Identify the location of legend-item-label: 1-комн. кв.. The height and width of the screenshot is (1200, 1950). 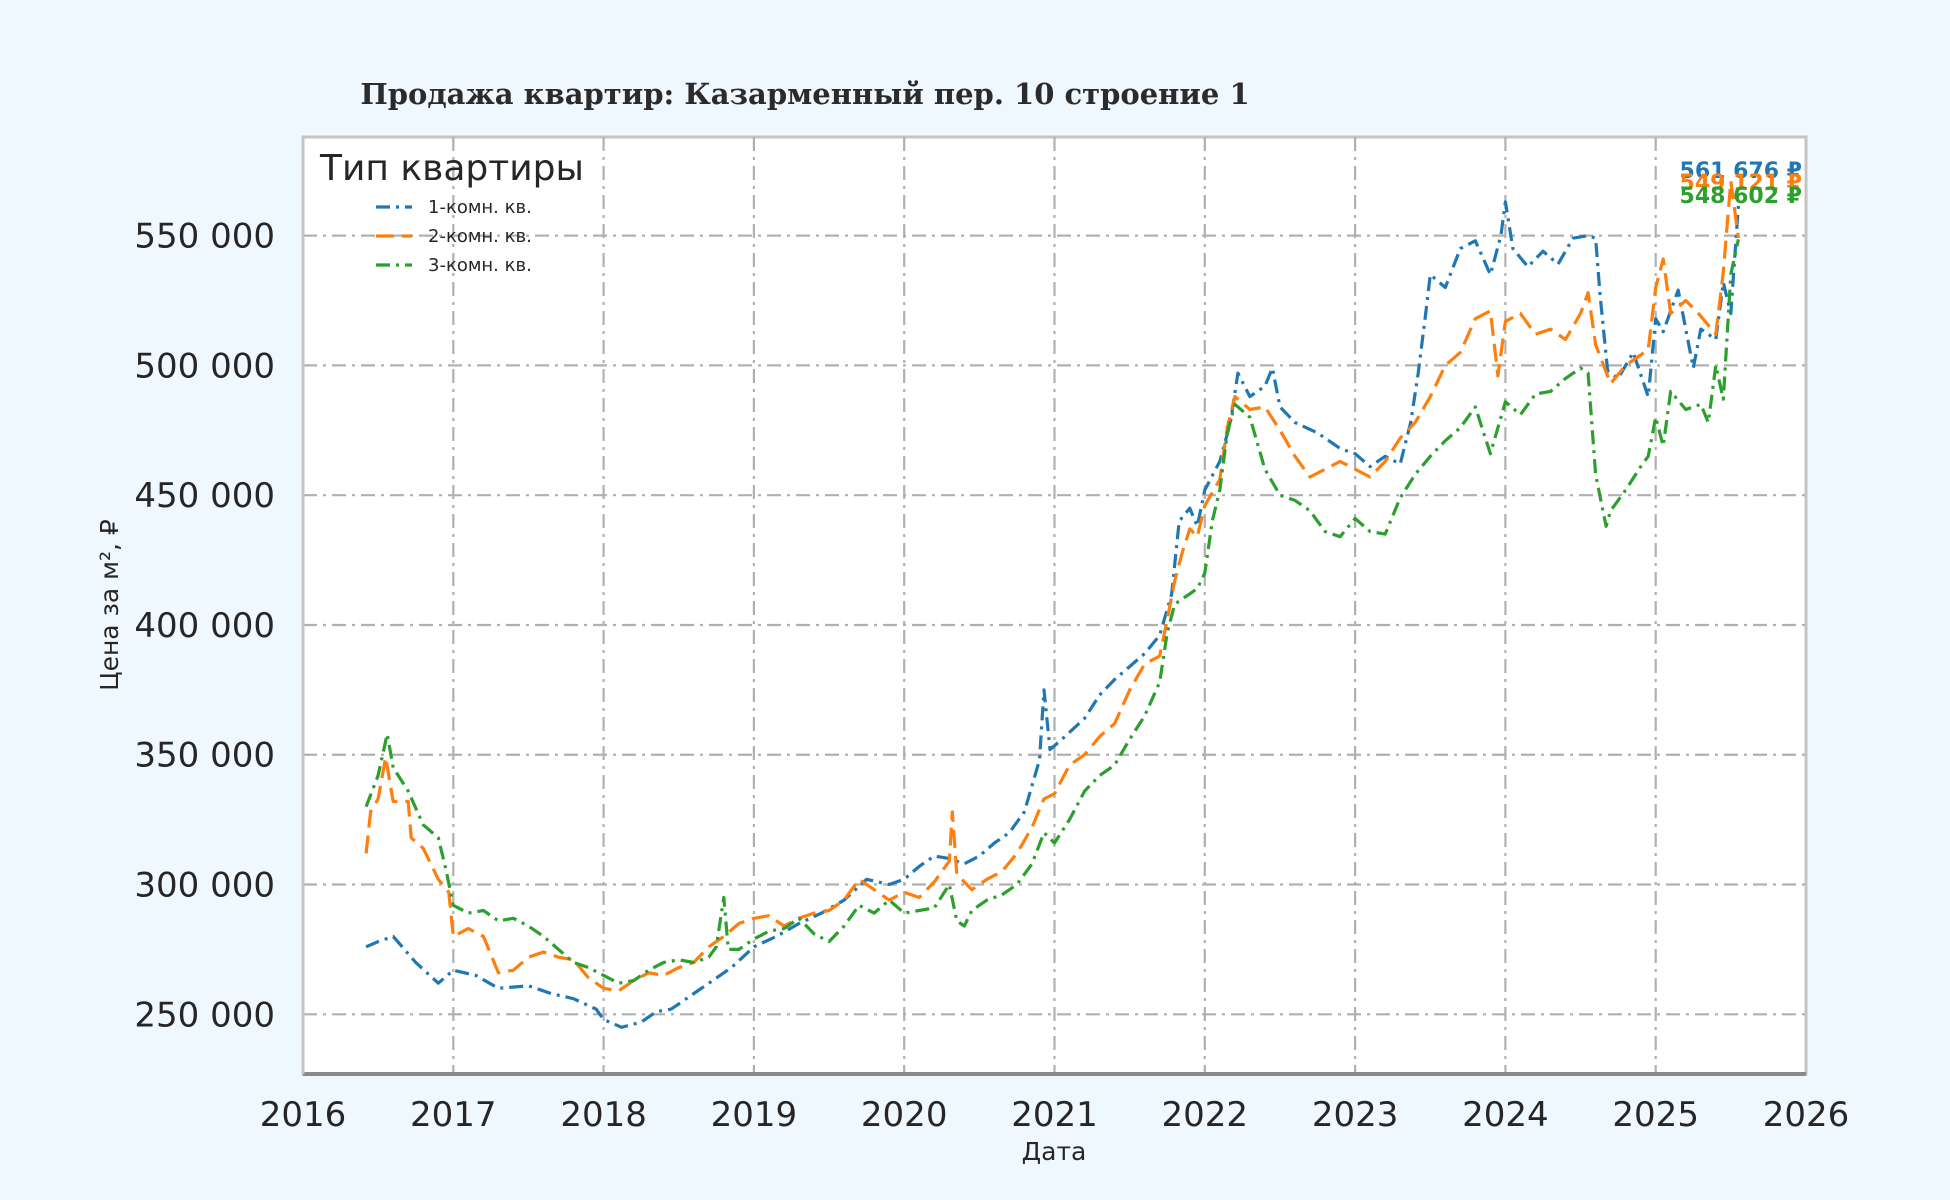
(480, 207).